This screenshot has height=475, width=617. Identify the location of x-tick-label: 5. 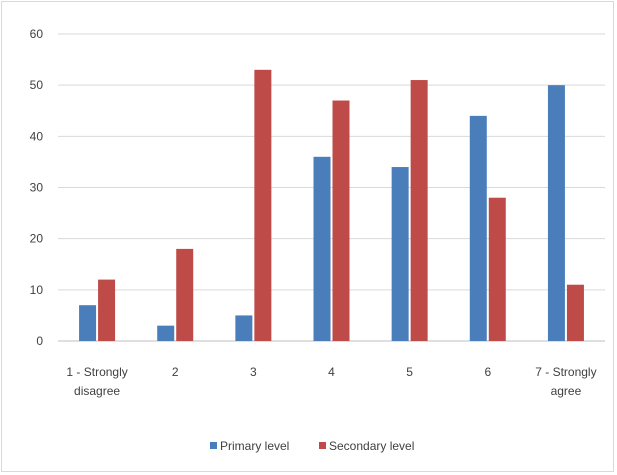
(409, 372).